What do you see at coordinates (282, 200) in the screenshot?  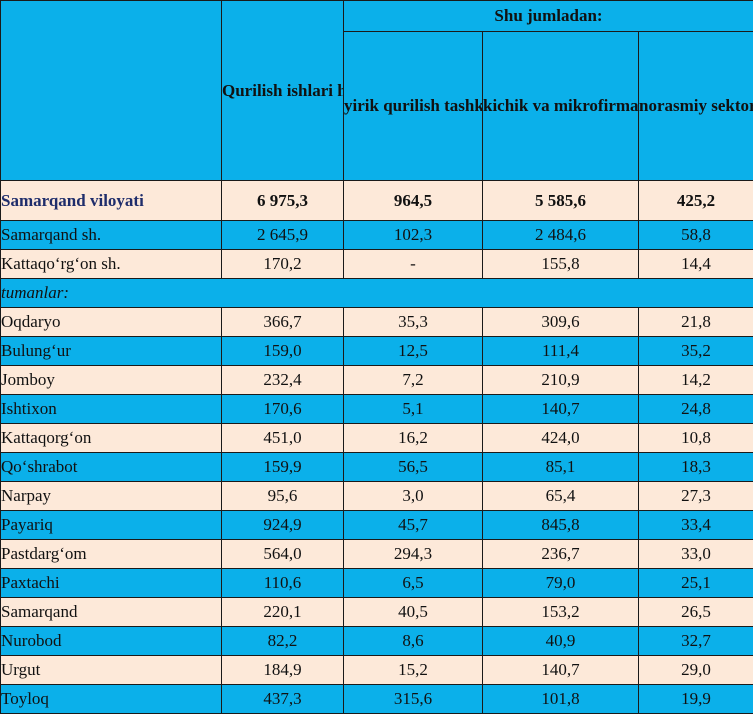 I see `cell-volume: 6 975,3` at bounding box center [282, 200].